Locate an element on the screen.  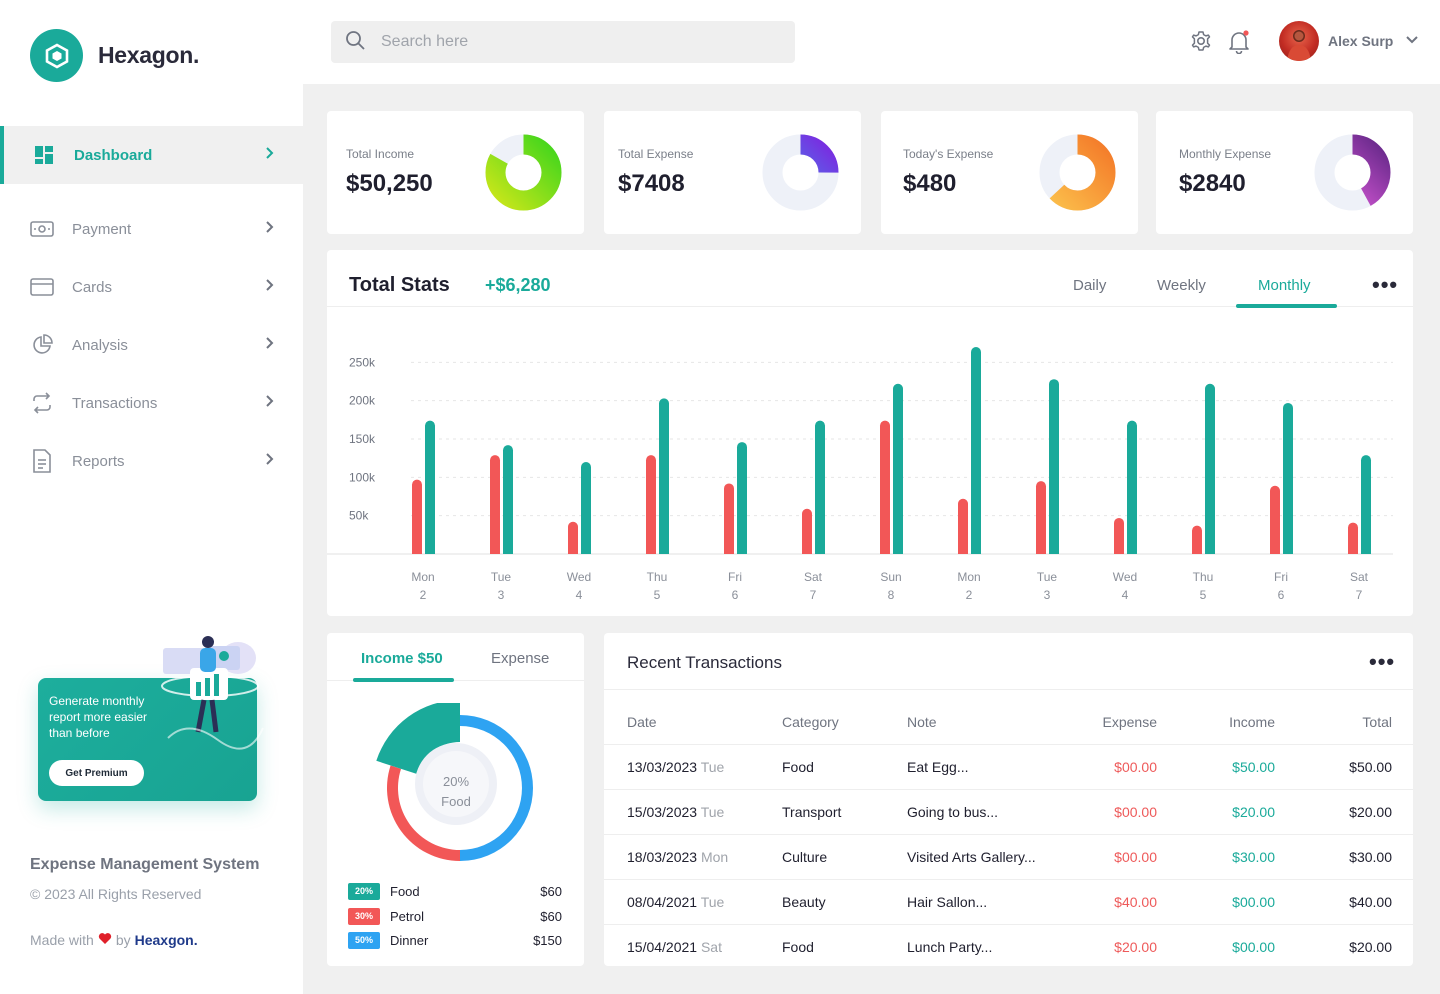
sidebar-item-payment: Payment is located at coordinates (151, 229).